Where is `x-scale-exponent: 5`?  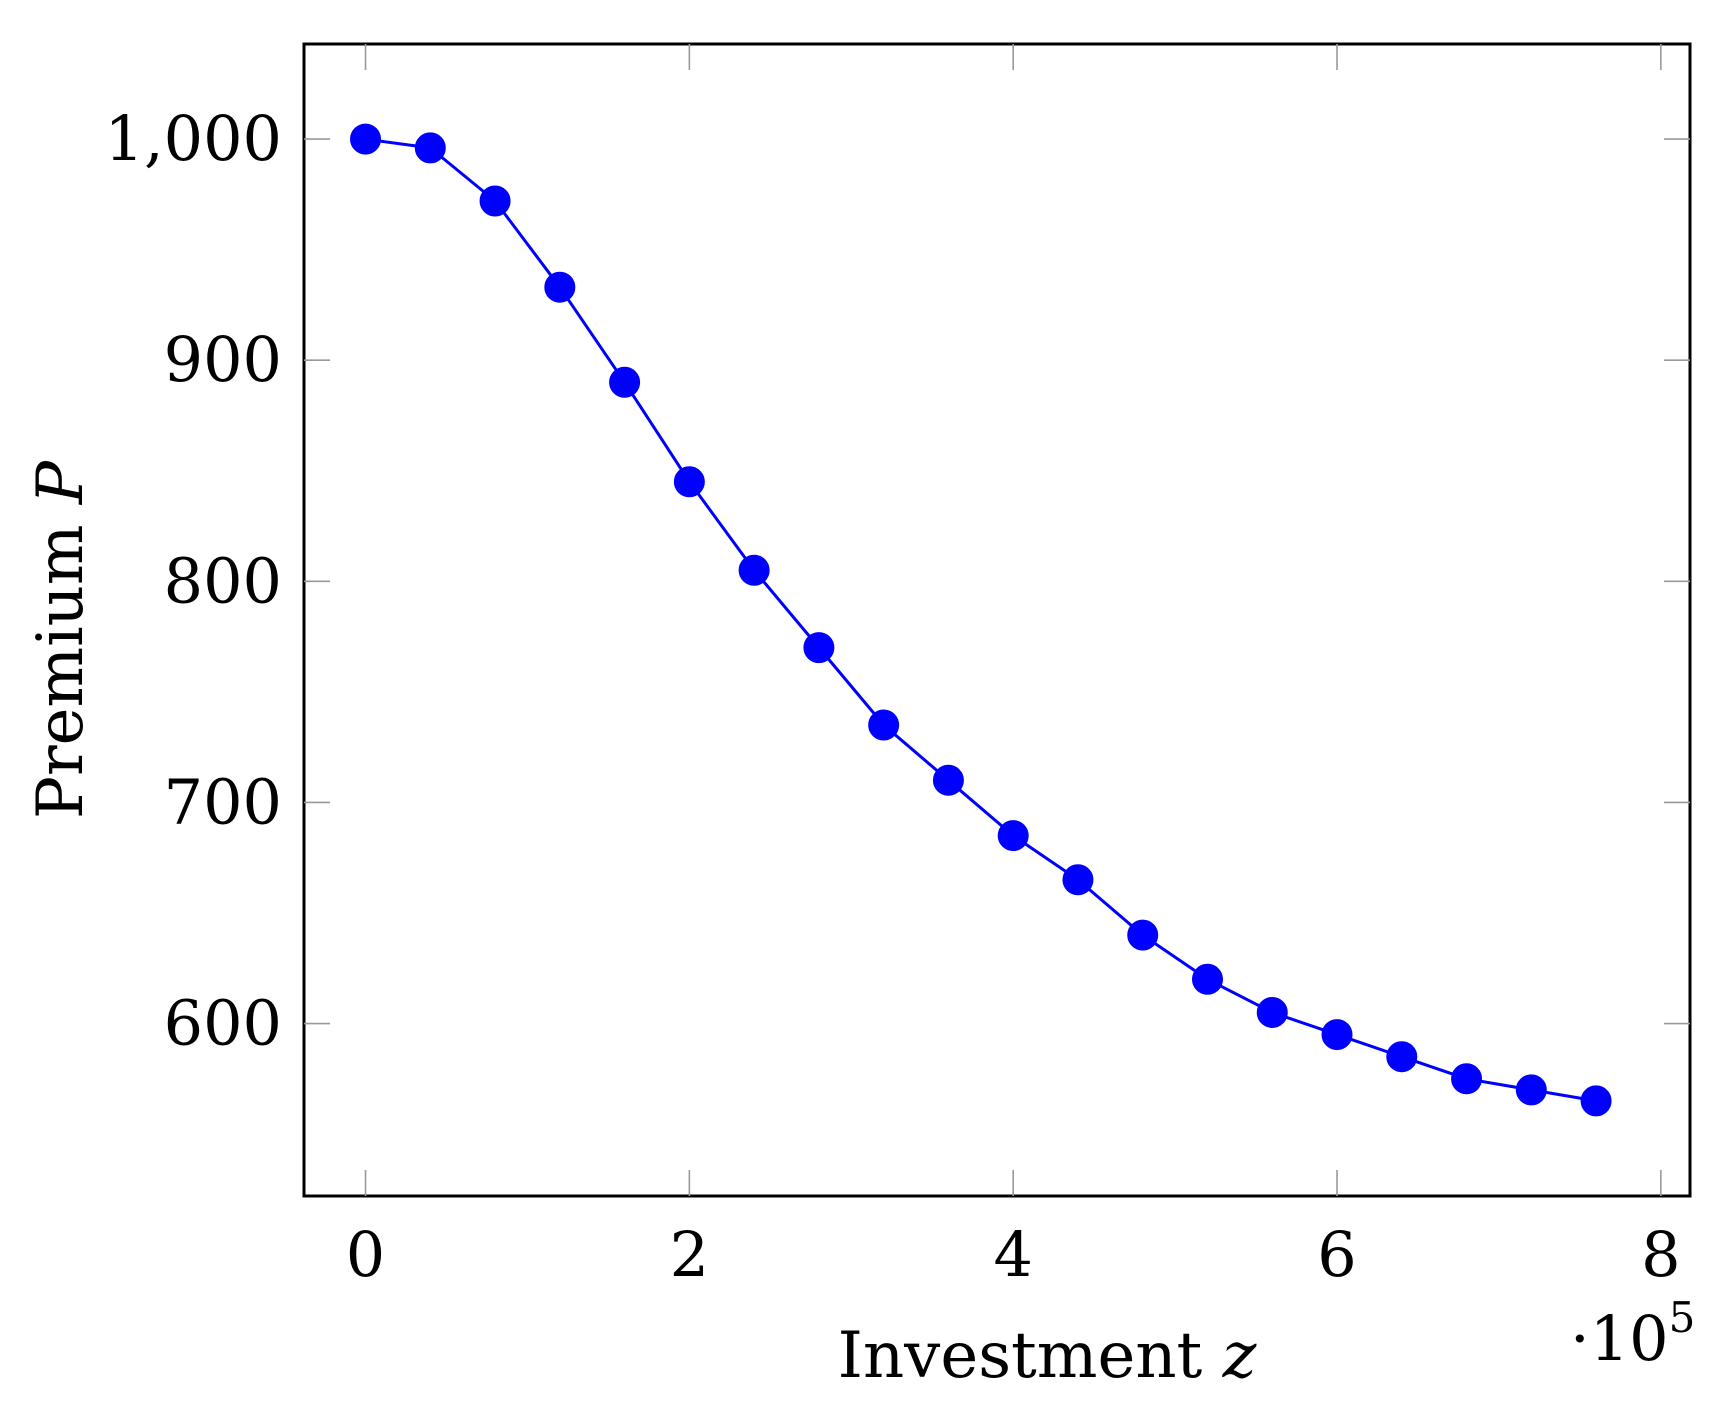
x-scale-exponent: 5 is located at coordinates (1682, 1317).